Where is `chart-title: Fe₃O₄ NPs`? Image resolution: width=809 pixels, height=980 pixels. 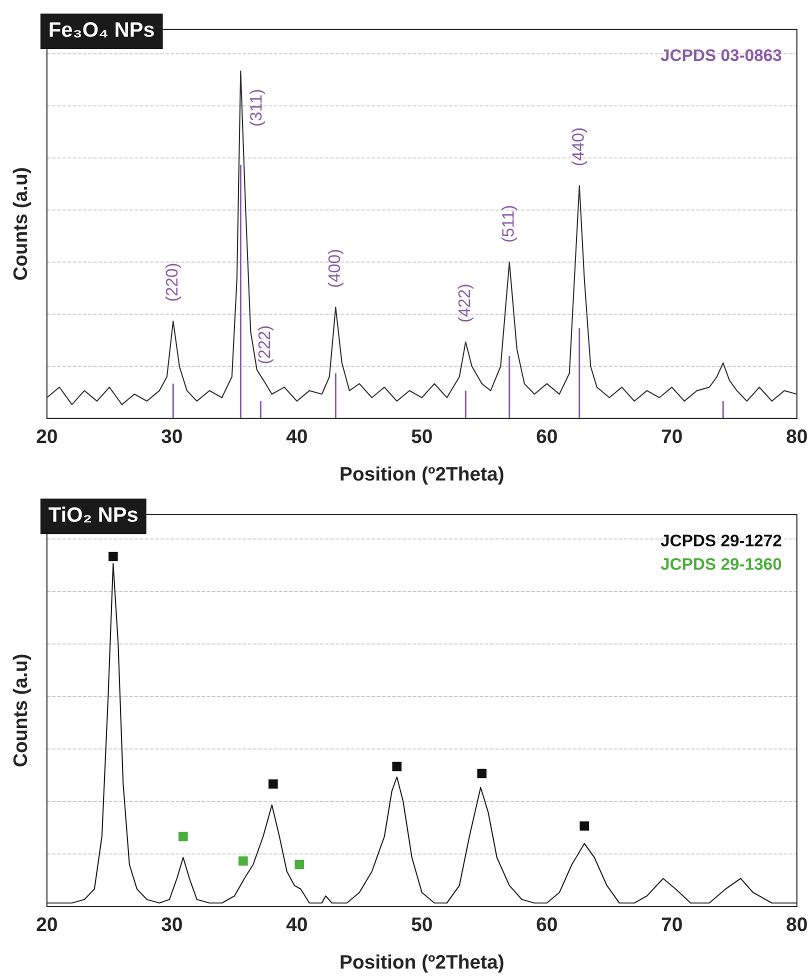
chart-title: Fe₃O₄ NPs is located at coordinates (102, 30).